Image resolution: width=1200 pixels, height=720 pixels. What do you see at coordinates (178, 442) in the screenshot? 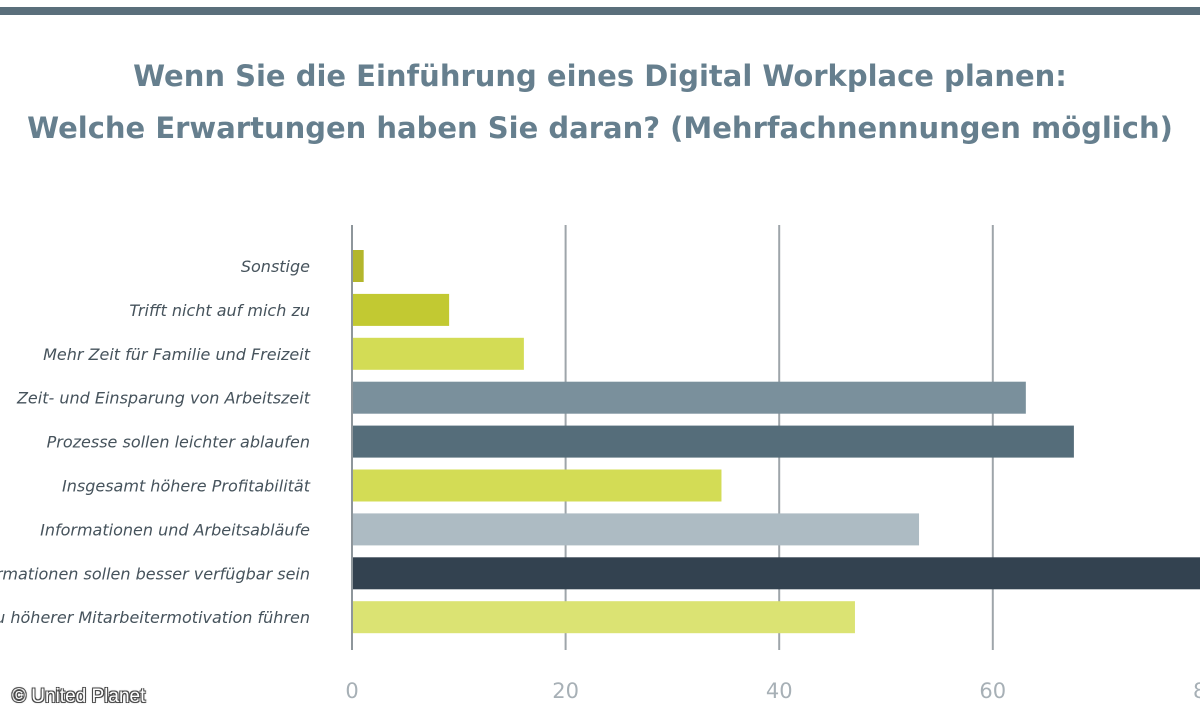
I see `category-label: Prozesse sollen leichter ablaufen` at bounding box center [178, 442].